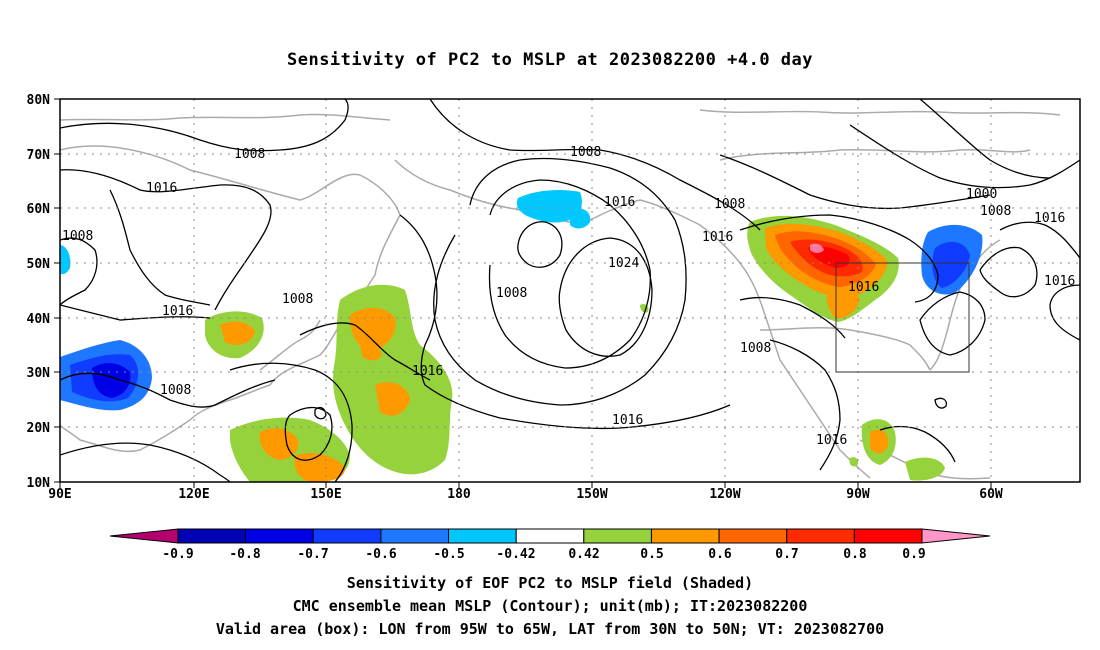 This screenshot has height=650, width=1100. I want to click on colorbar-swatches, so click(550, 536).